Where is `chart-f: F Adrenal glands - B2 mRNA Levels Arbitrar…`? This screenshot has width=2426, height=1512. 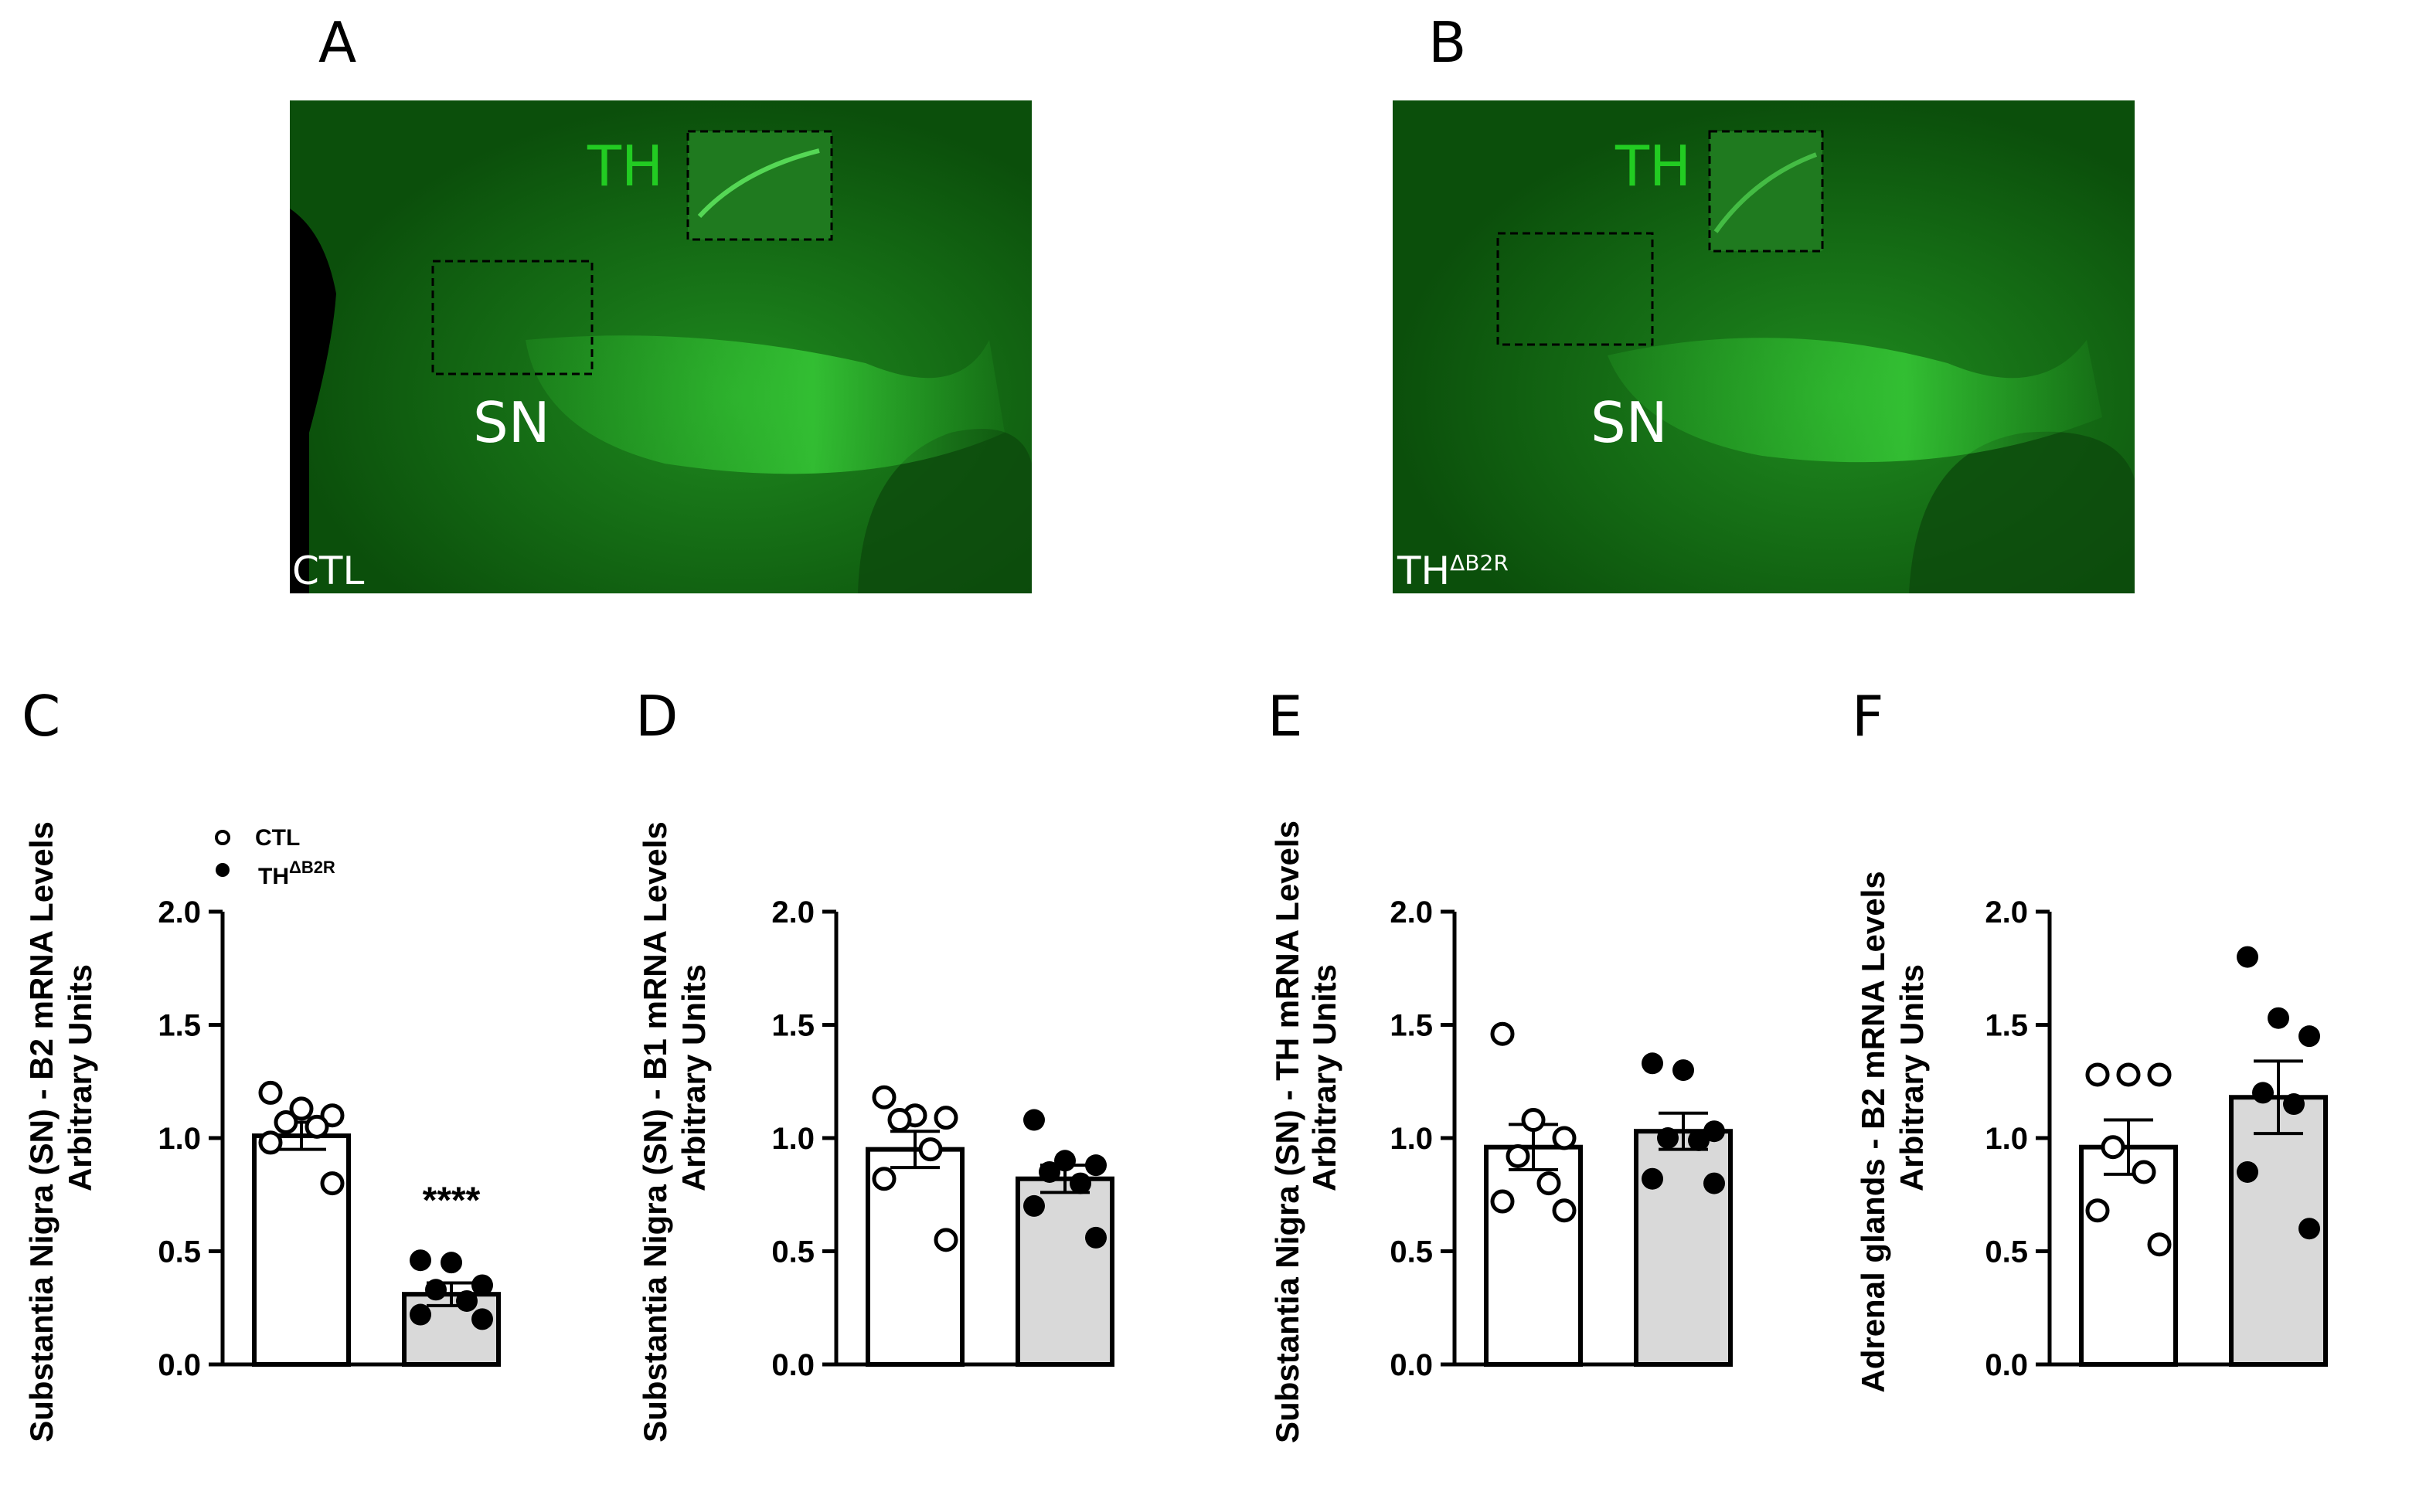 chart-f: F Adrenal glands - B2 mRNA Levels Arbitrar… is located at coordinates (2090, 1038).